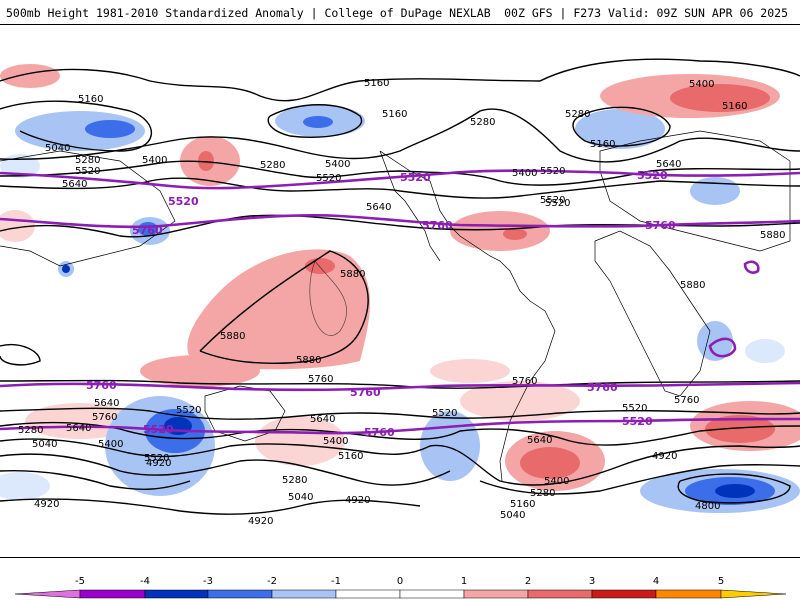  I want to click on colorbar-tick: -2, so click(272, 581).